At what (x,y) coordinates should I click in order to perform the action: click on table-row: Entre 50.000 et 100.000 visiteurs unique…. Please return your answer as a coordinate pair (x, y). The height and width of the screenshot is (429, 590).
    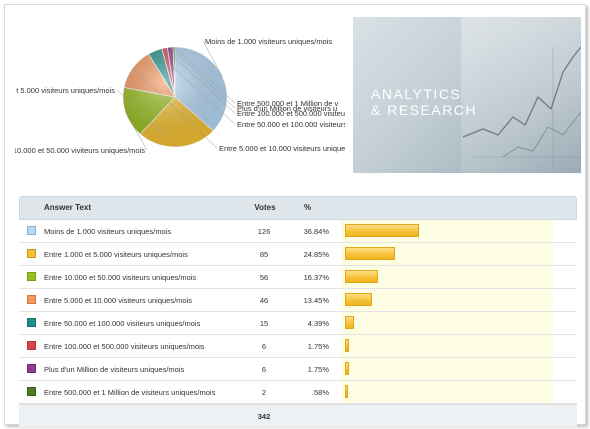
    Looking at the image, I should click on (298, 323).